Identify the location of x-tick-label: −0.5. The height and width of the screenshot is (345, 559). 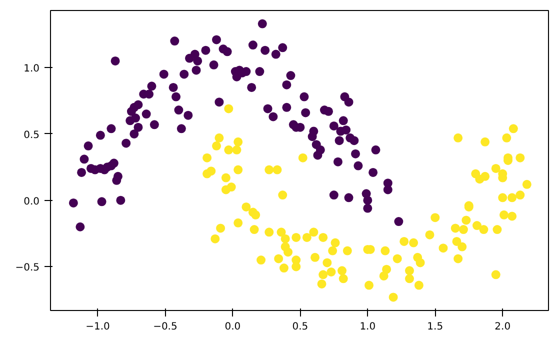
(165, 327).